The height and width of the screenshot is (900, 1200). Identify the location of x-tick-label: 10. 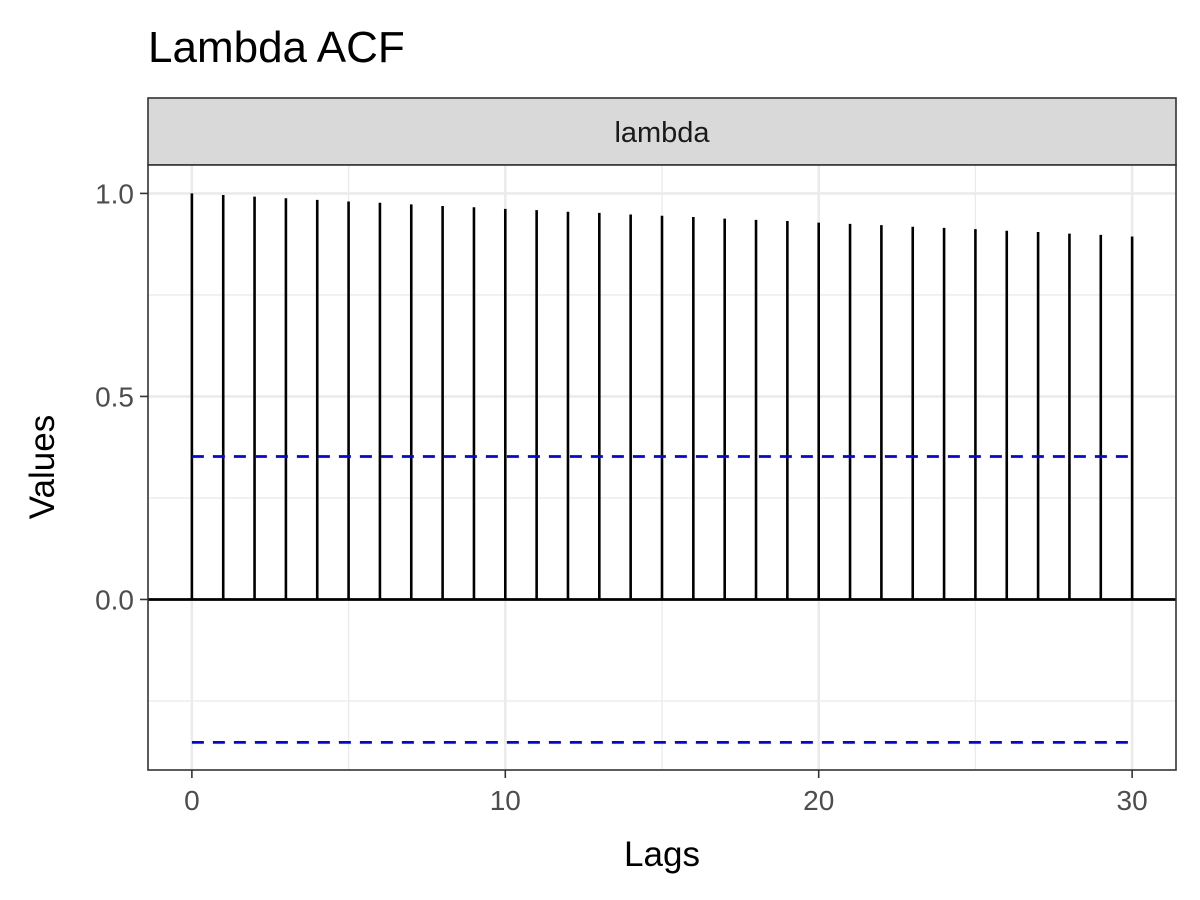
(505, 800).